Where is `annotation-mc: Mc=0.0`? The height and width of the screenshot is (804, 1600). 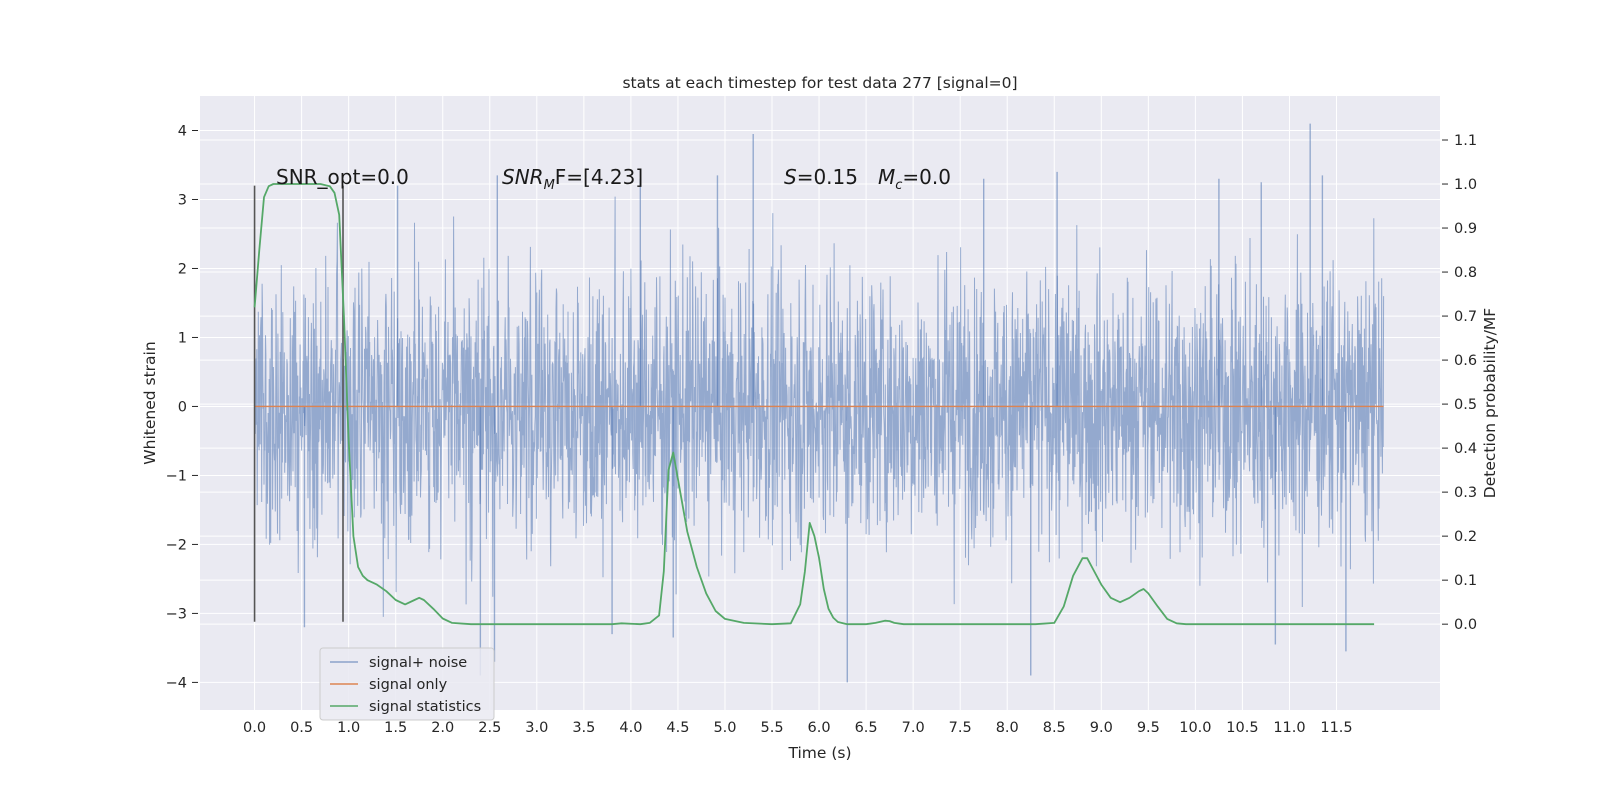 annotation-mc: Mc=0.0 is located at coordinates (914, 179).